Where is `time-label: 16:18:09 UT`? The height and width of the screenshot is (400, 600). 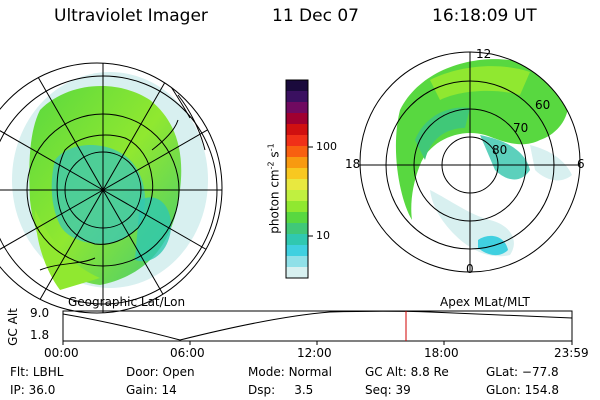
time-label: 16:18:09 UT is located at coordinates (484, 16).